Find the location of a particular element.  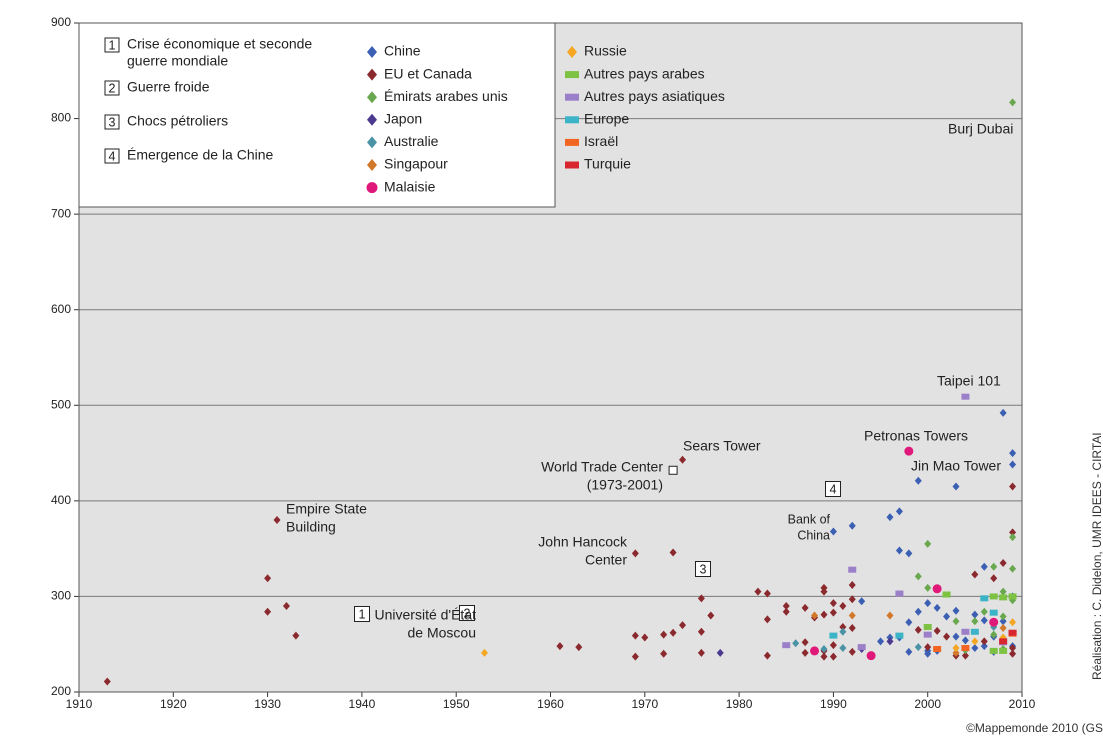

period-label: Chocs pétroliers is located at coordinates (177, 121).